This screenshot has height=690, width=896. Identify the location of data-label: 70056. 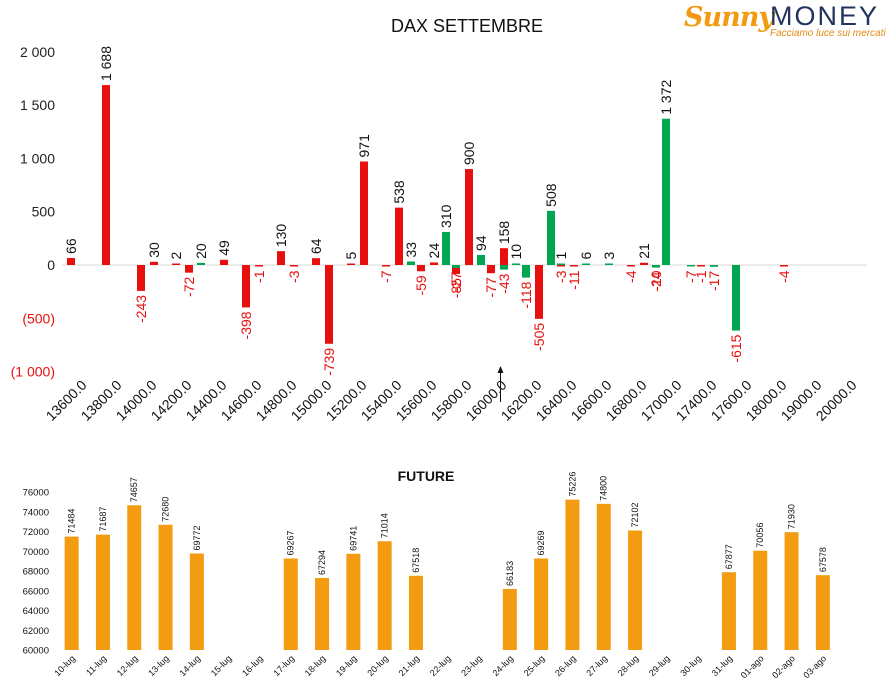
(760, 535).